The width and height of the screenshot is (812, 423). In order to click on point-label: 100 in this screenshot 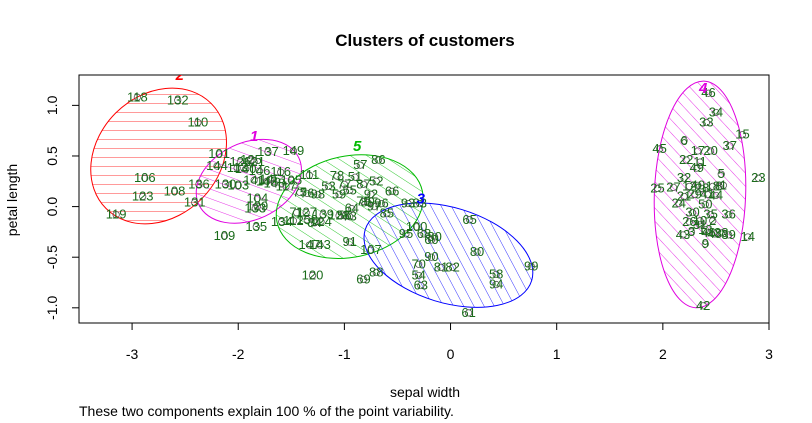, I will do `click(417, 226)`.